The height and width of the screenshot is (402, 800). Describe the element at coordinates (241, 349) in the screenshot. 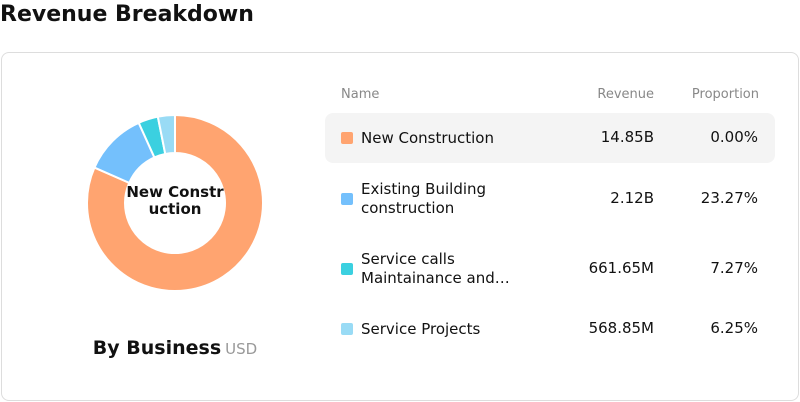

I see `unit-label: USD` at that location.